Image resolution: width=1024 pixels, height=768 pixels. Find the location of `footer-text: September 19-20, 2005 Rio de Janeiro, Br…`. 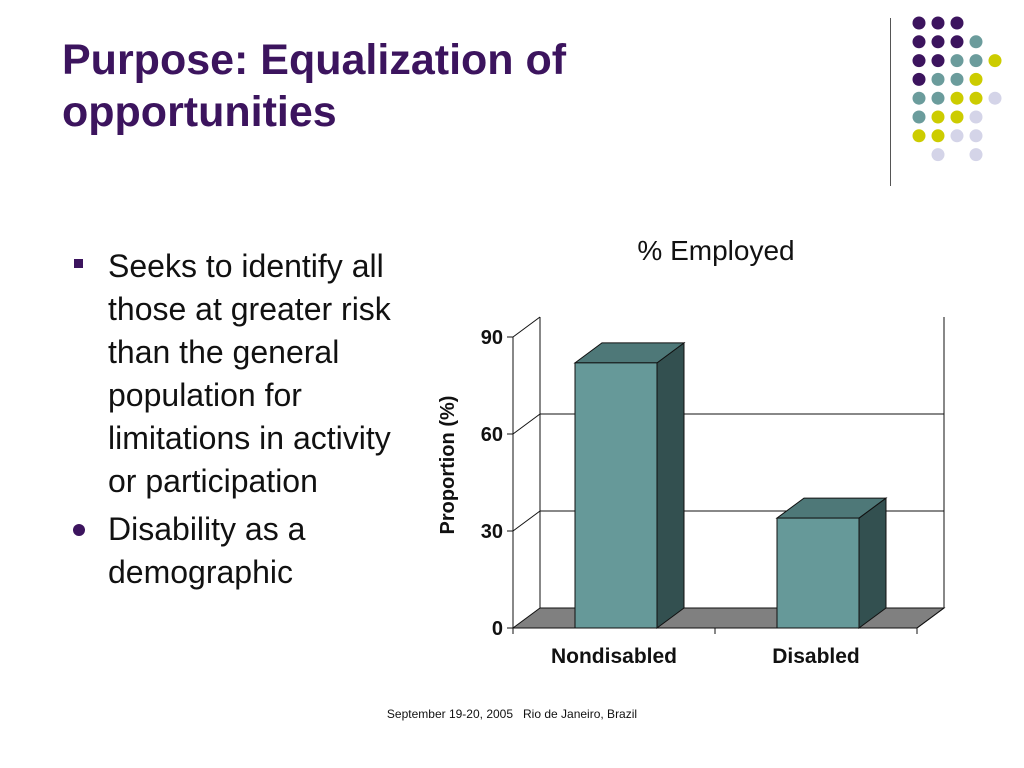

footer-text: September 19-20, 2005 Rio de Janeiro, Br… is located at coordinates (512, 714).